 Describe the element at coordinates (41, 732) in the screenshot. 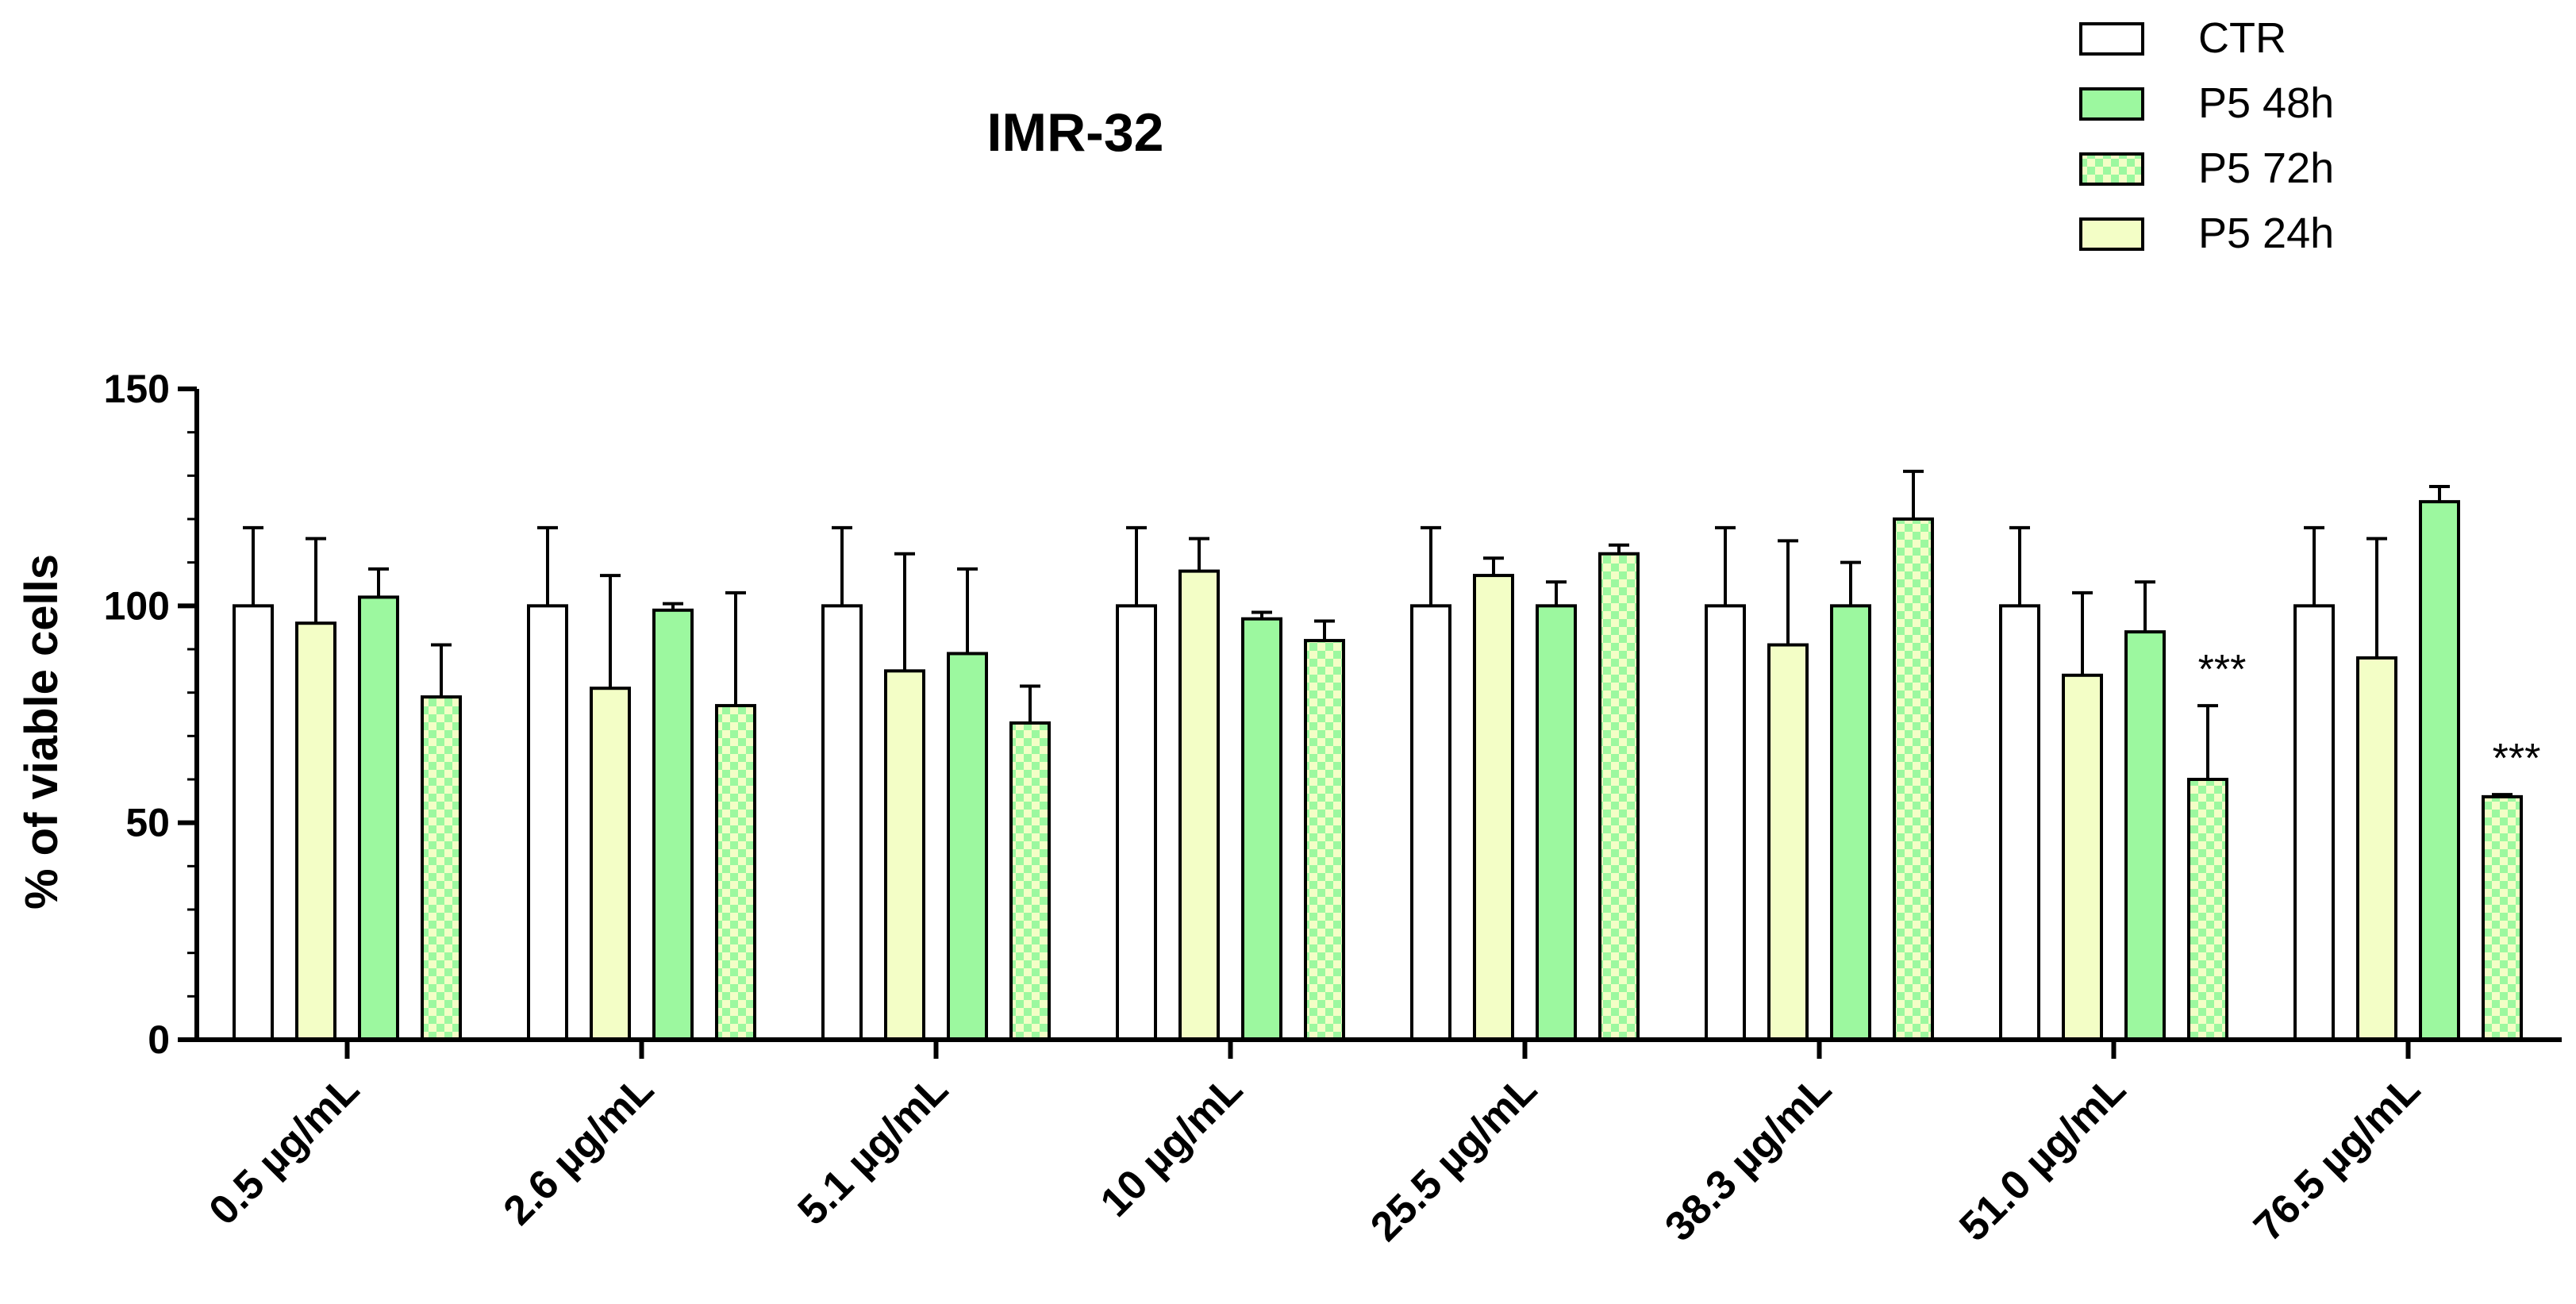

I see `y-axis-label: % of viable cells` at that location.